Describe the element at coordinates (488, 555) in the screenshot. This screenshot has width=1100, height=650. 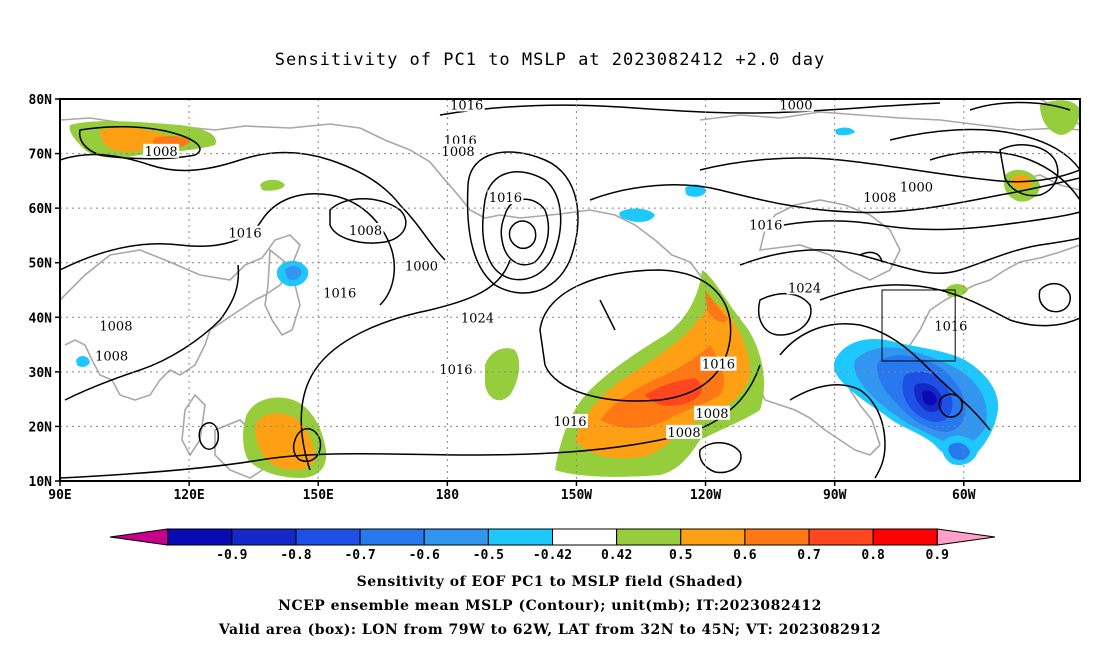
I see `colorbar-label: -0.5` at that location.